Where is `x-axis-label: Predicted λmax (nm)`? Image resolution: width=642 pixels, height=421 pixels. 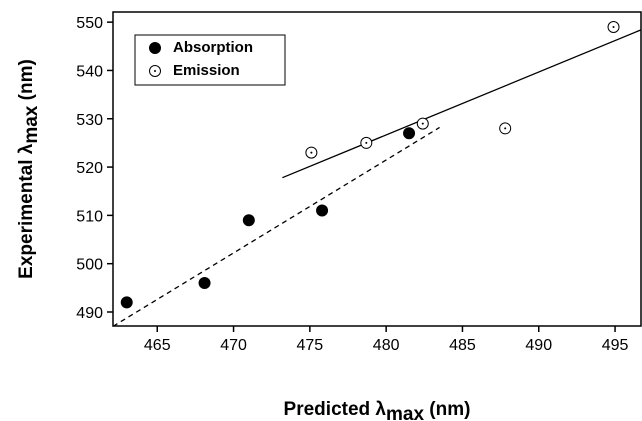 x-axis-label: Predicted λmax (nm) is located at coordinates (377, 410).